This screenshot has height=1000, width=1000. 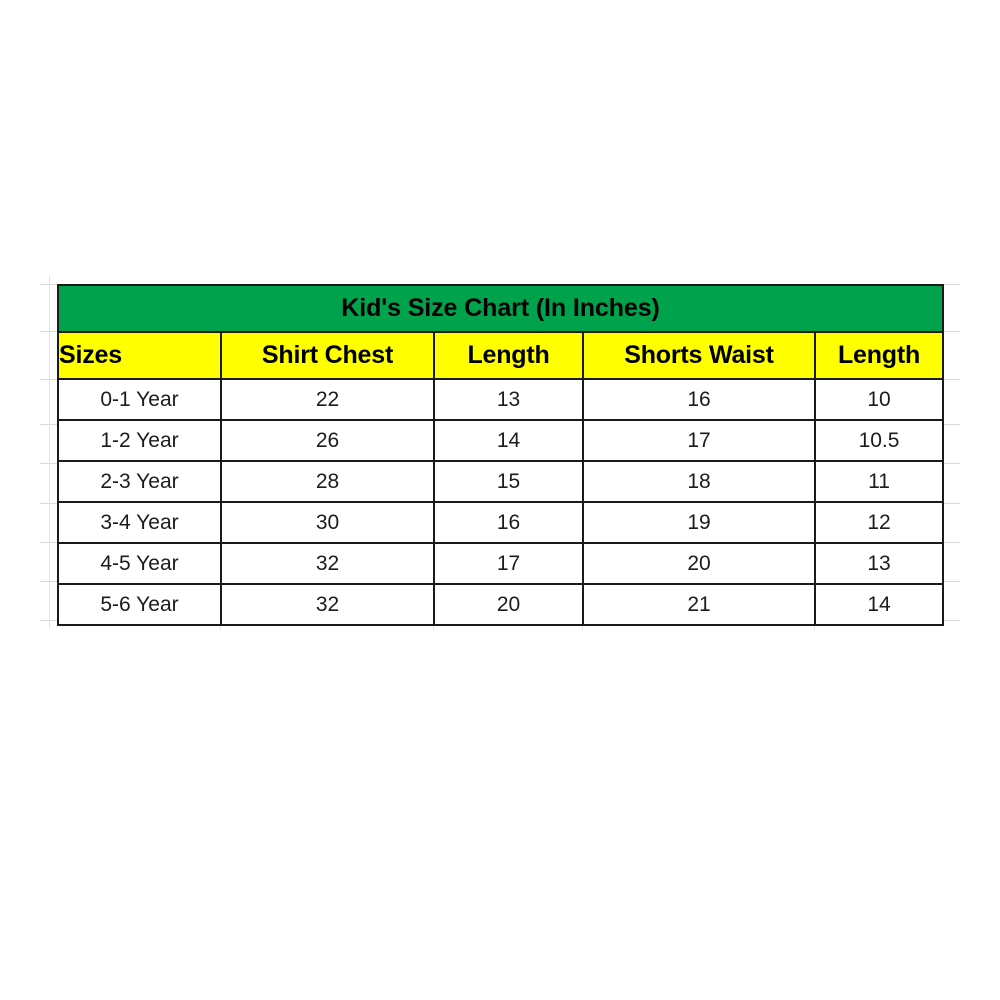 I want to click on cell-shorts-length: 13, so click(x=879, y=563).